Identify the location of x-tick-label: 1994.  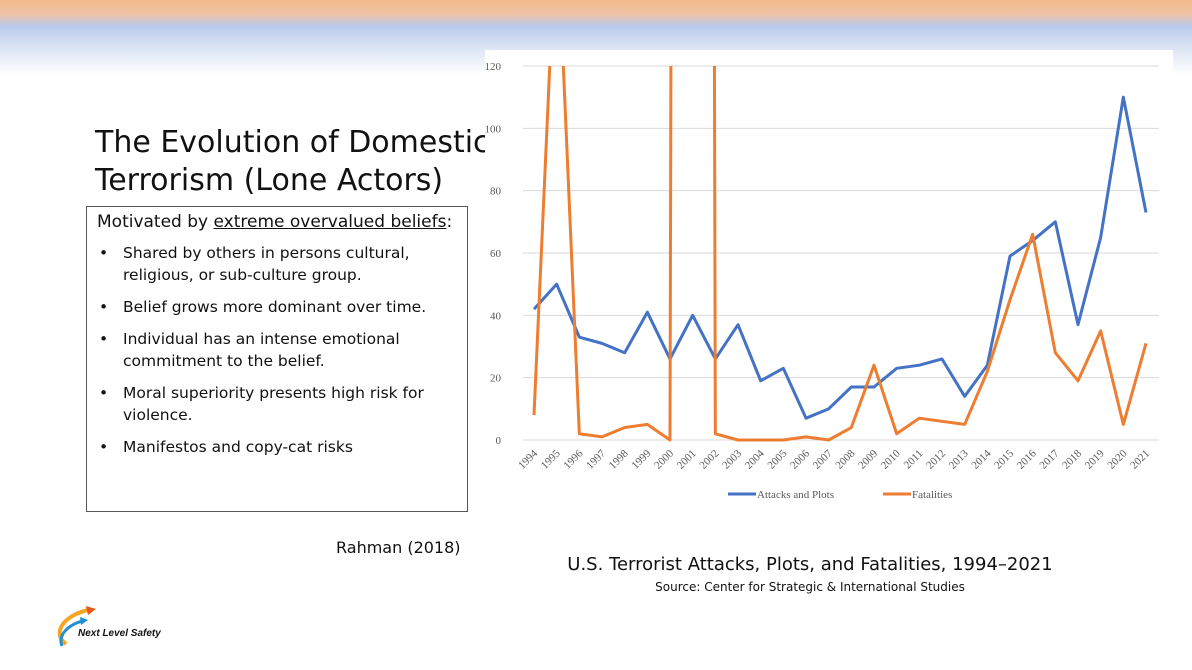
(528, 459).